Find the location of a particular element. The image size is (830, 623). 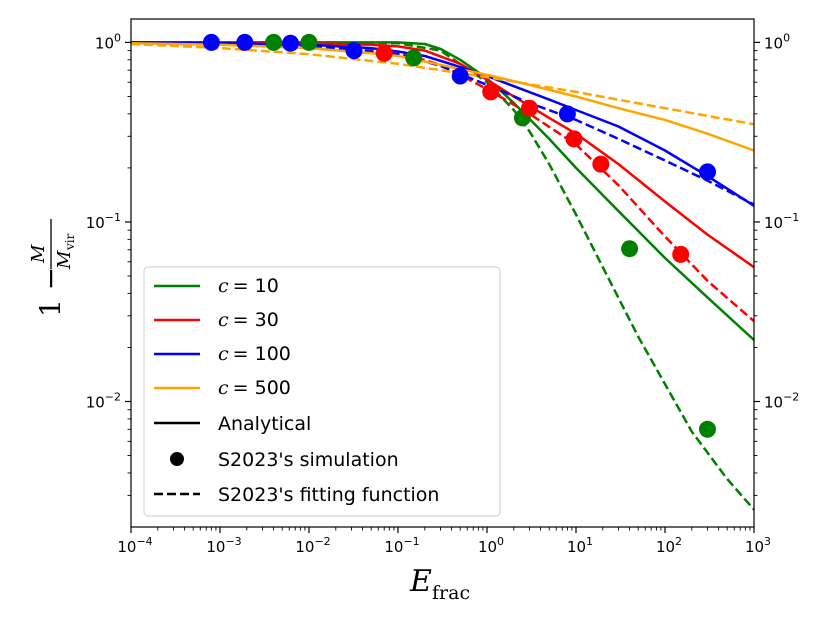

legend-entry-c500: c = 500 is located at coordinates (222, 388).